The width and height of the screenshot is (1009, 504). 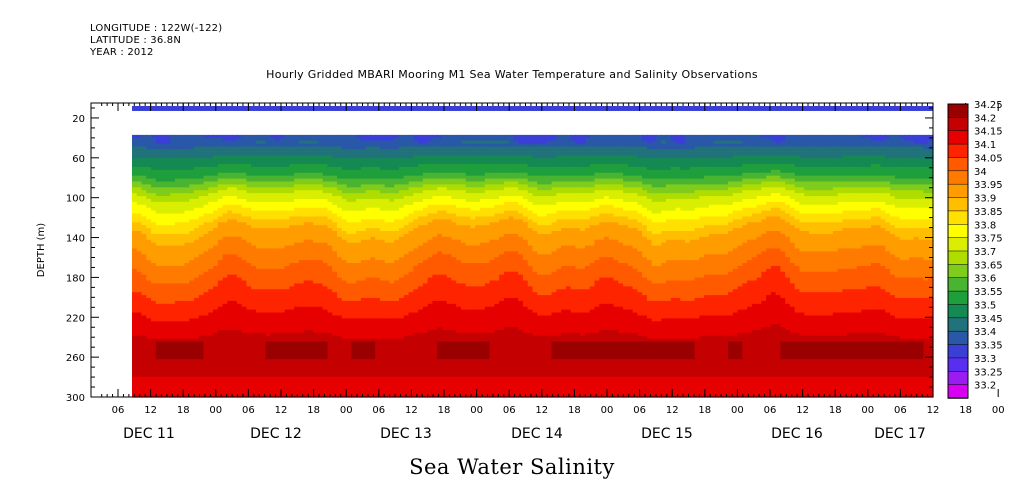 I want to click on colorbar-label: 34.15, so click(x=988, y=132).